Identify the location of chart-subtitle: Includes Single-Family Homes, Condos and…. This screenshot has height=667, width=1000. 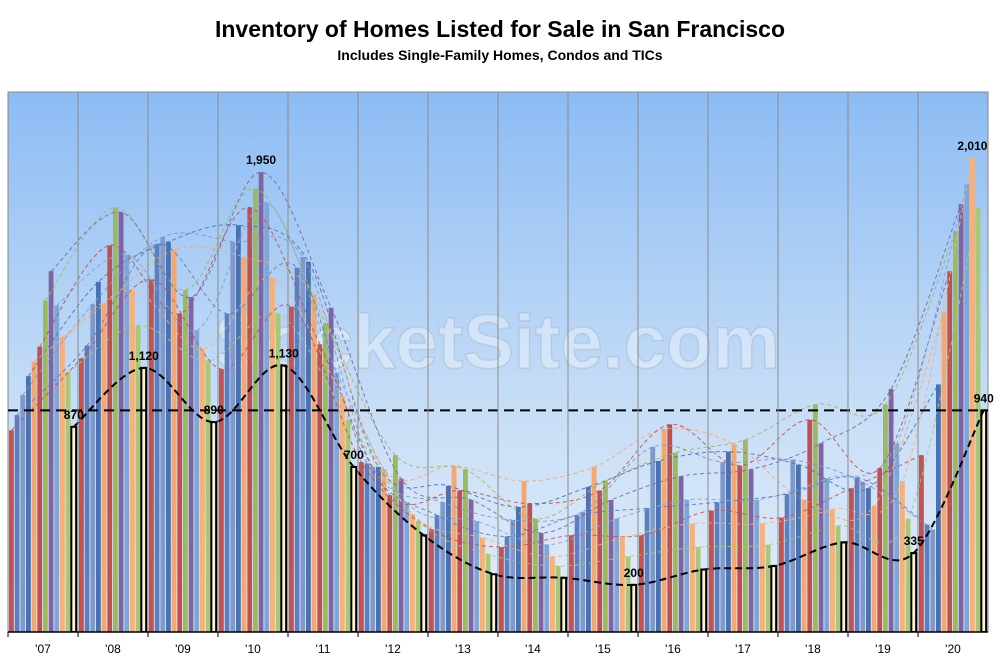
(499, 55).